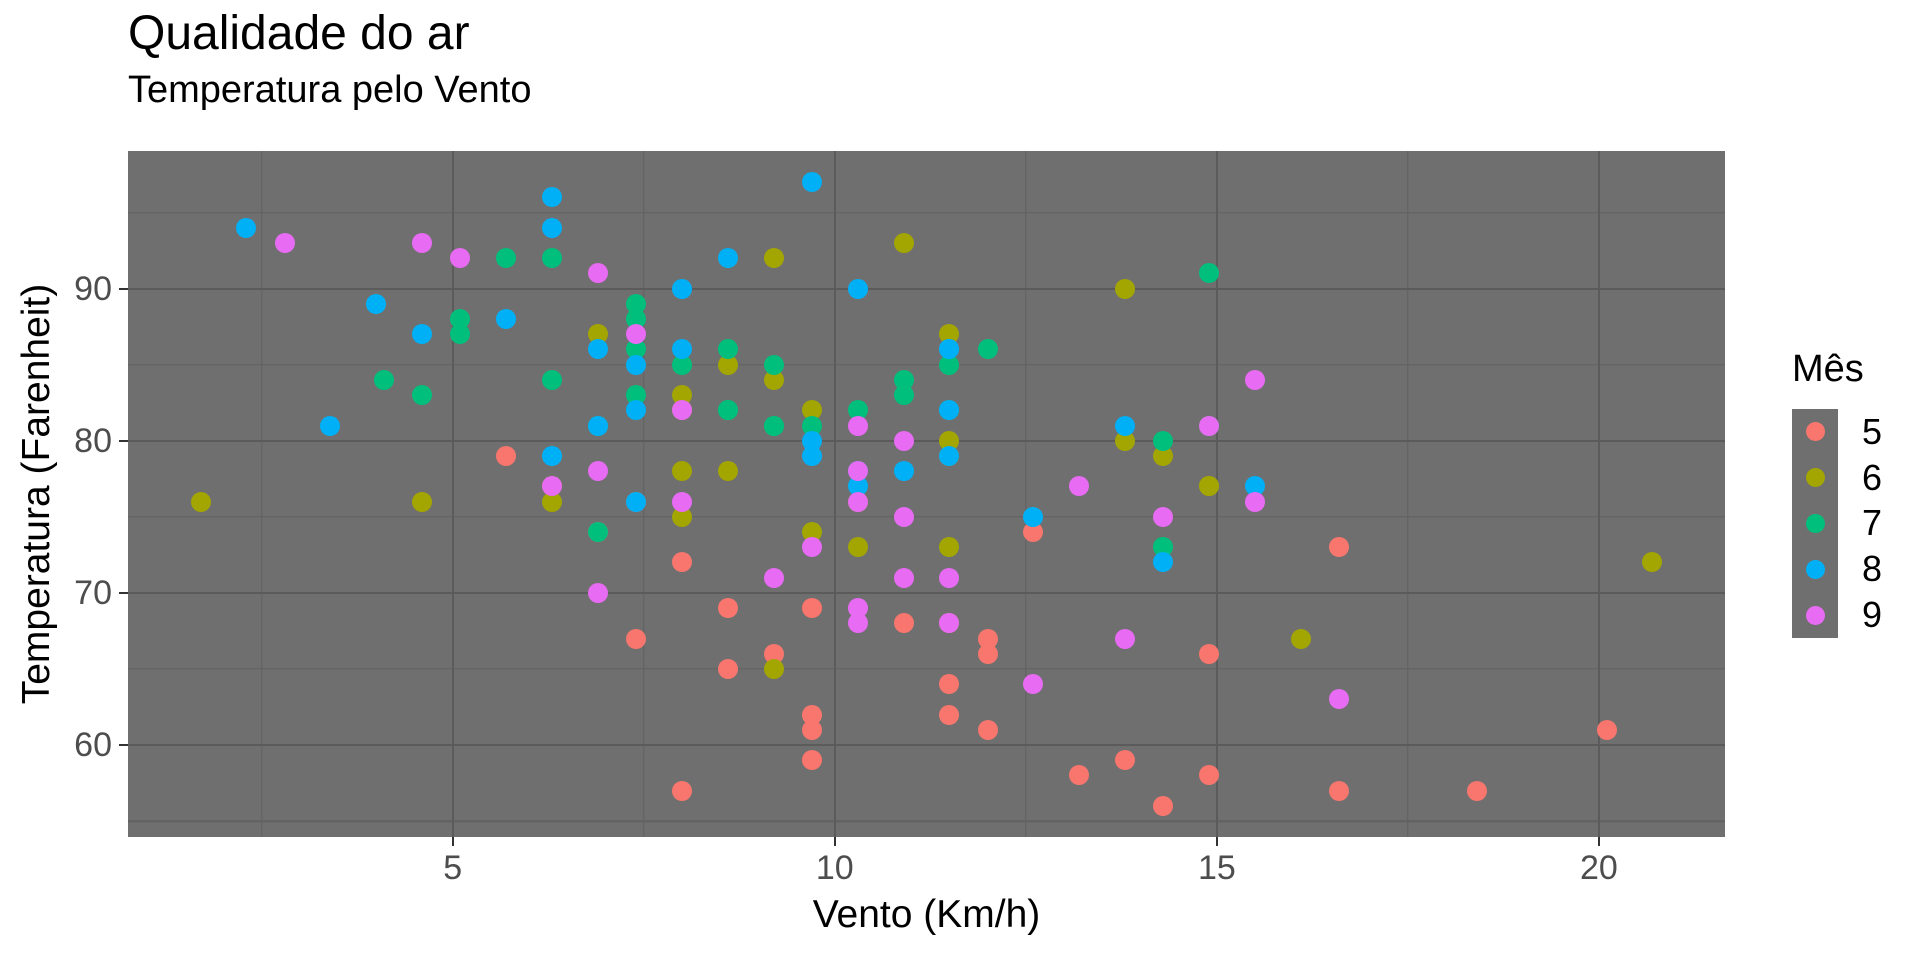  What do you see at coordinates (834, 868) in the screenshot?
I see `x-tick-label: 10` at bounding box center [834, 868].